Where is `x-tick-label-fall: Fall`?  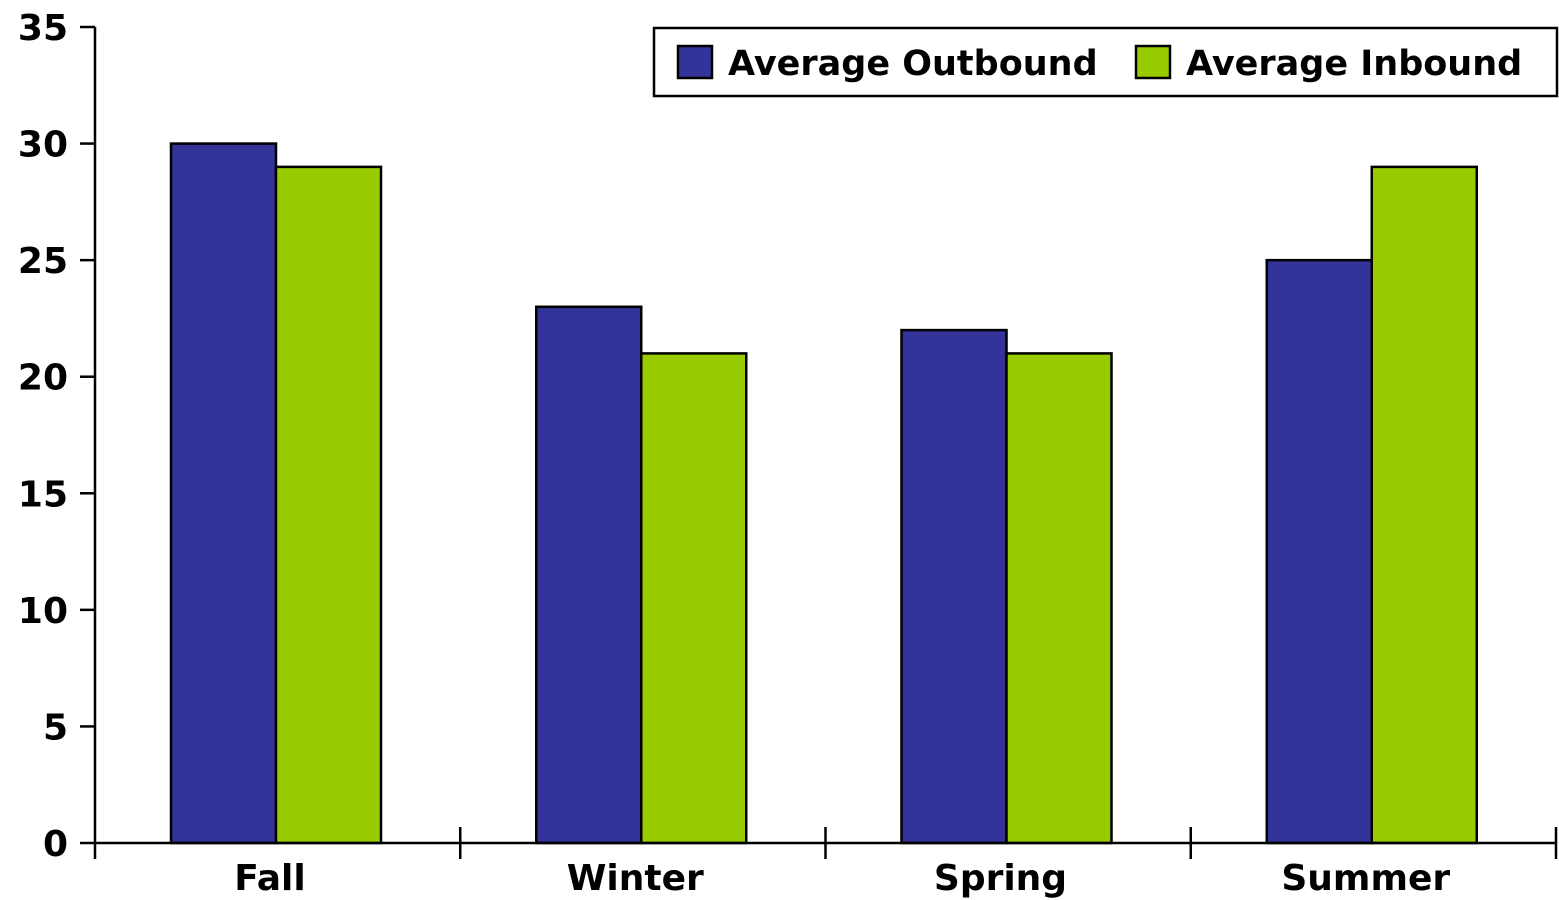 x-tick-label-fall: Fall is located at coordinates (269, 878).